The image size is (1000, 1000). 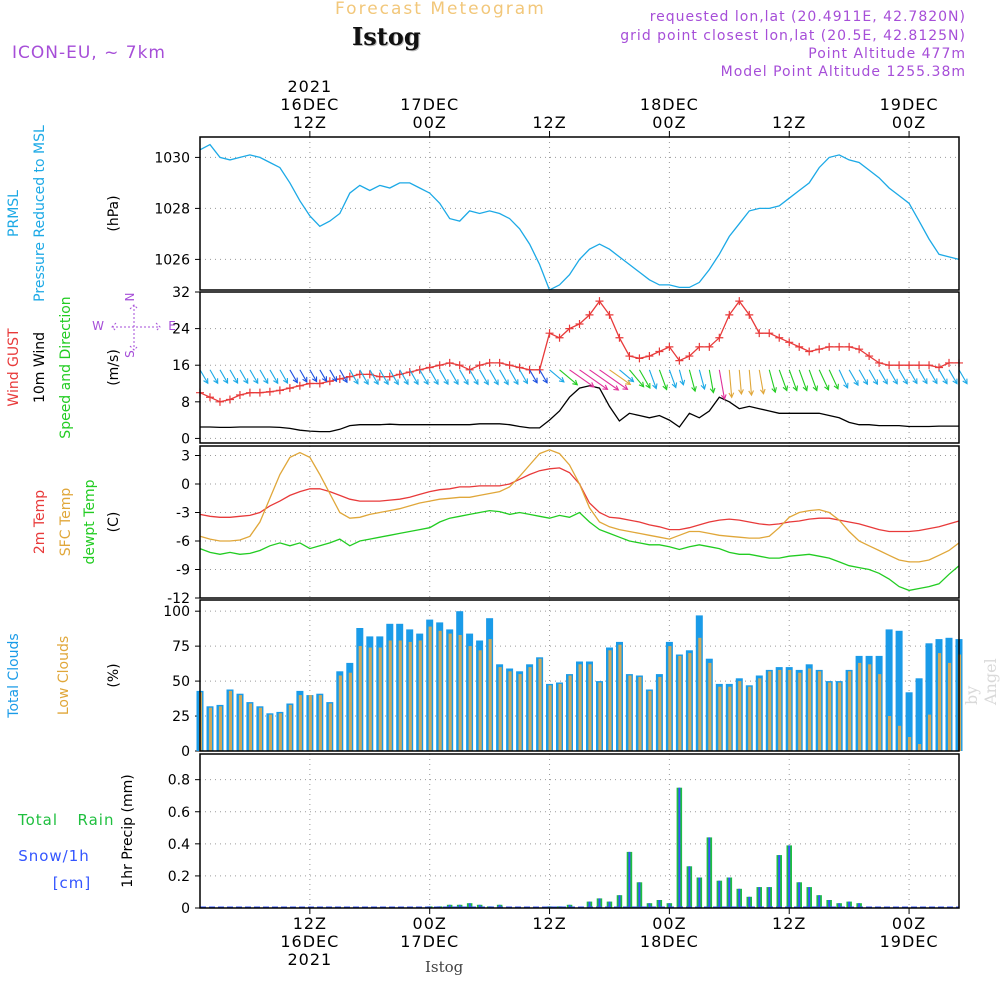 I want to click on pressure-series-label: PRMSL, so click(x=14, y=213).